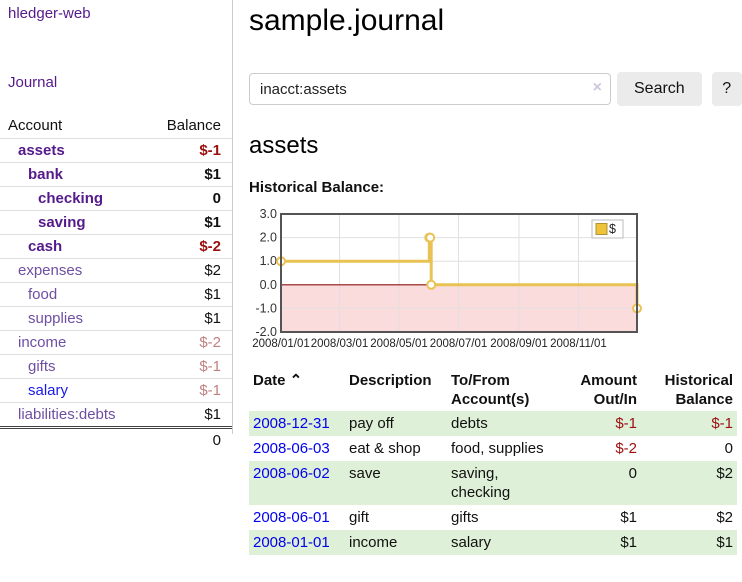 The width and height of the screenshot is (742, 582). What do you see at coordinates (116, 13) in the screenshot?
I see `app-brand: hledger-web` at bounding box center [116, 13].